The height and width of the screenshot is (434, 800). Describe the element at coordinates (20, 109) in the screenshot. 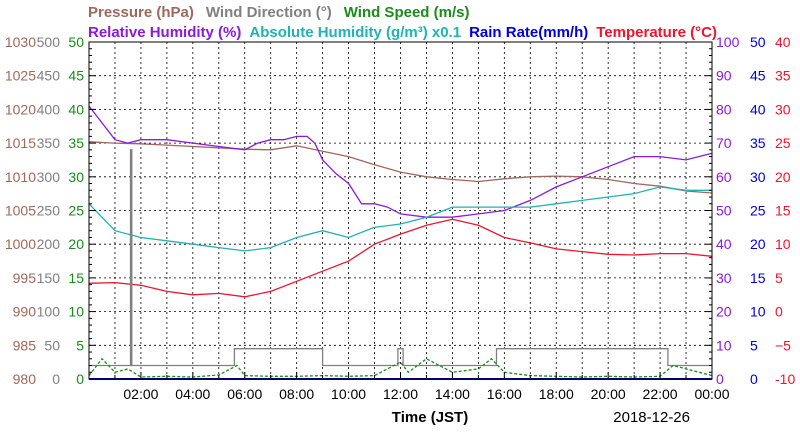

I see `y-tick-label-pressure: 1020` at that location.